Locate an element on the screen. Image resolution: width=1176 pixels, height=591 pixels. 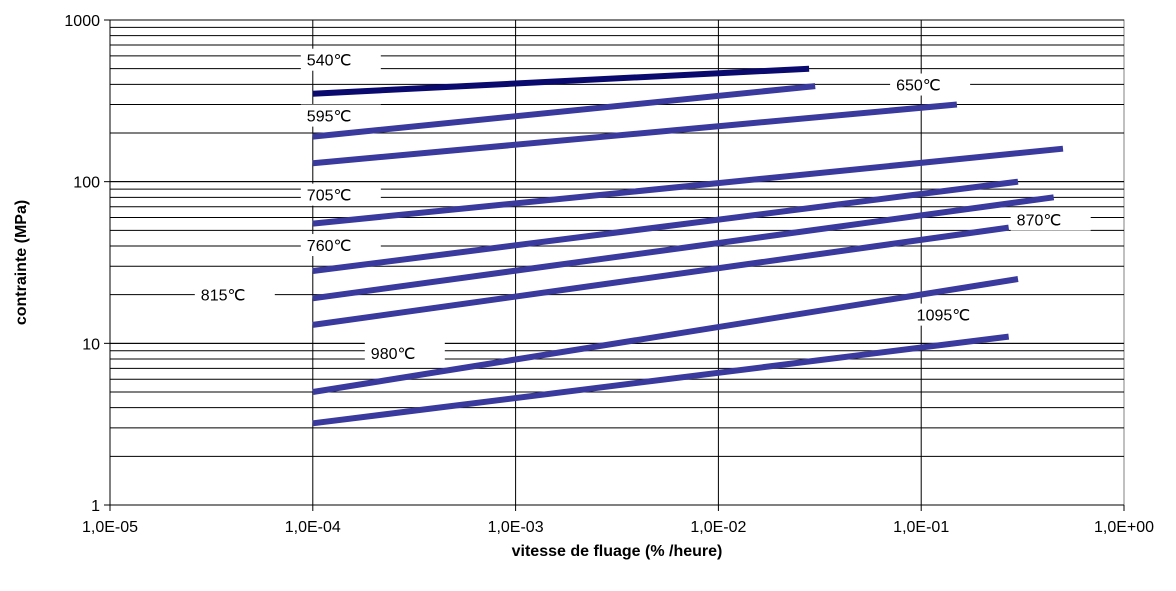
x-tick-label: 1,0E-04 is located at coordinates (313, 527).